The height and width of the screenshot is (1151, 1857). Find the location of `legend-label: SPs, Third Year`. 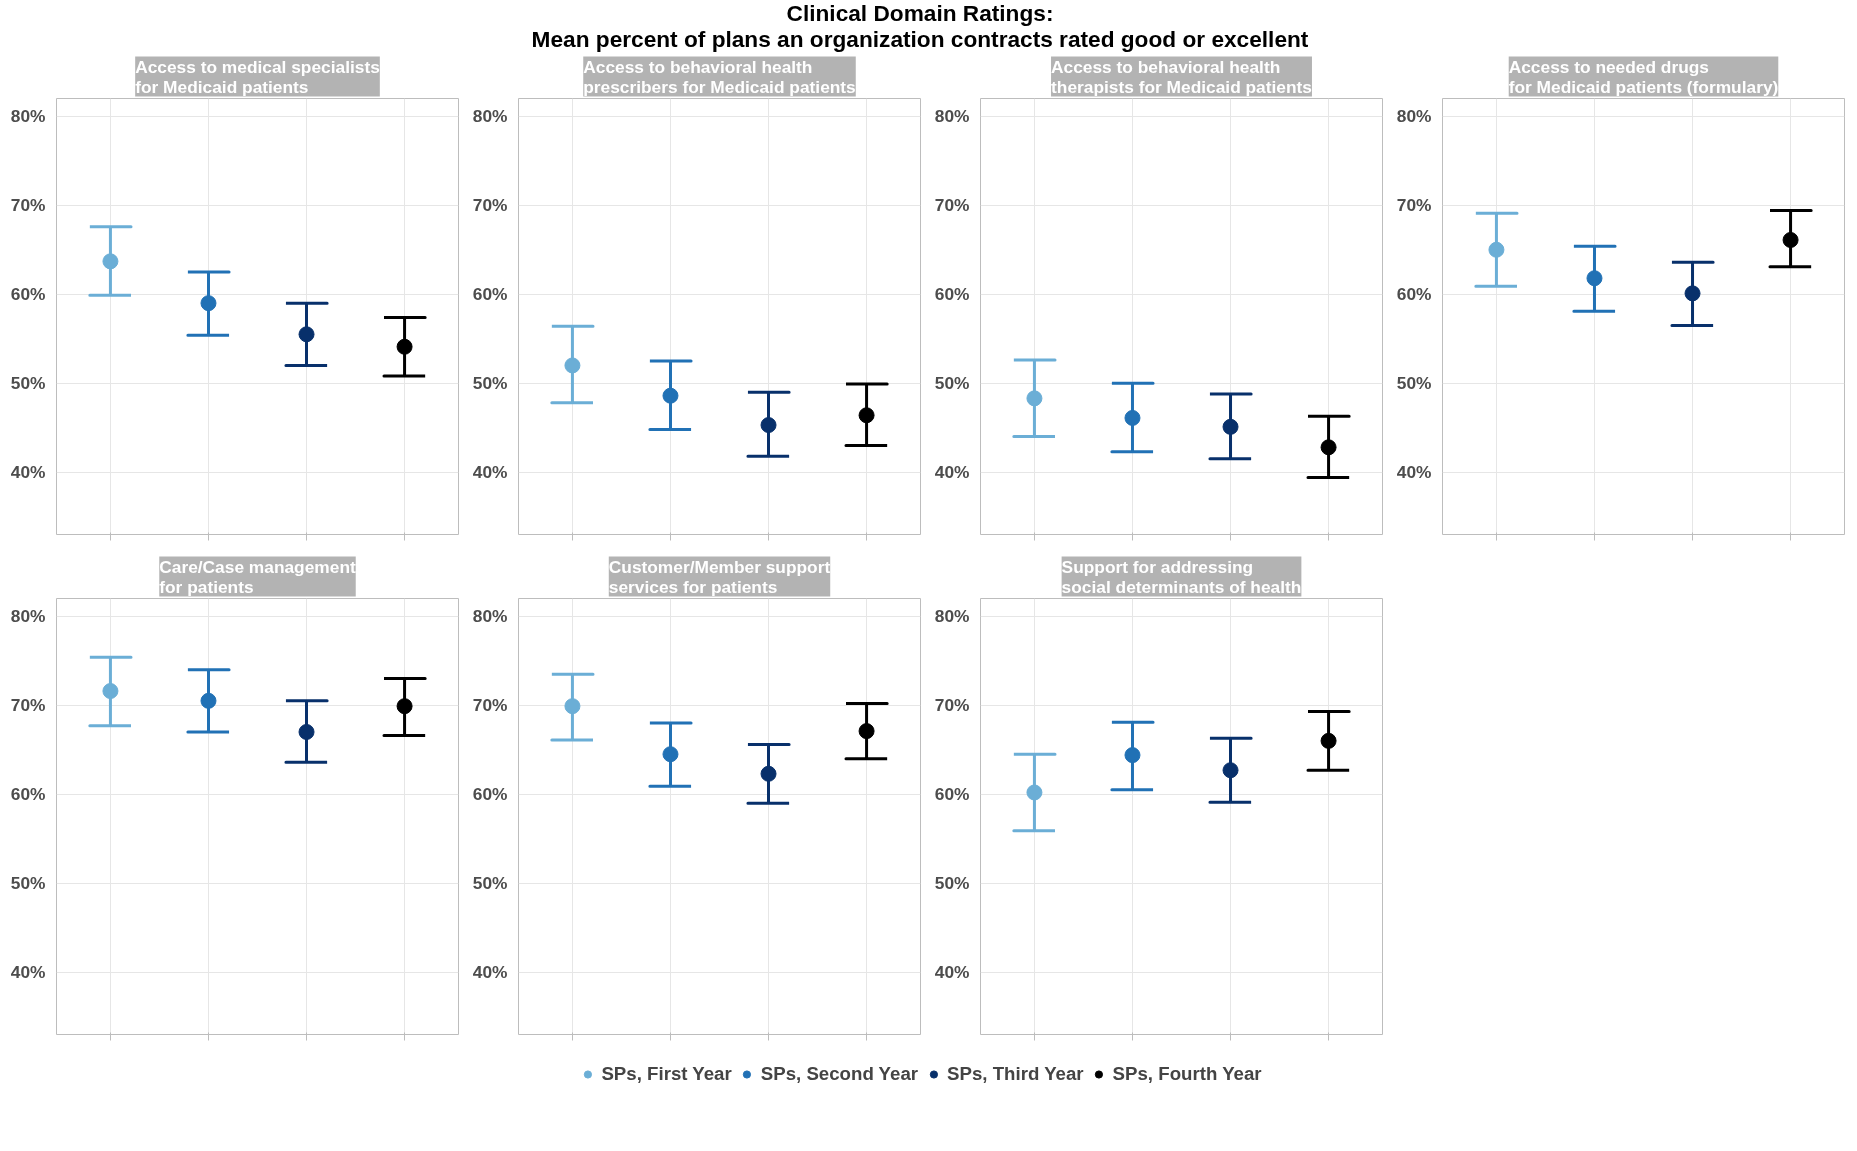

legend-label: SPs, Third Year is located at coordinates (1015, 1074).